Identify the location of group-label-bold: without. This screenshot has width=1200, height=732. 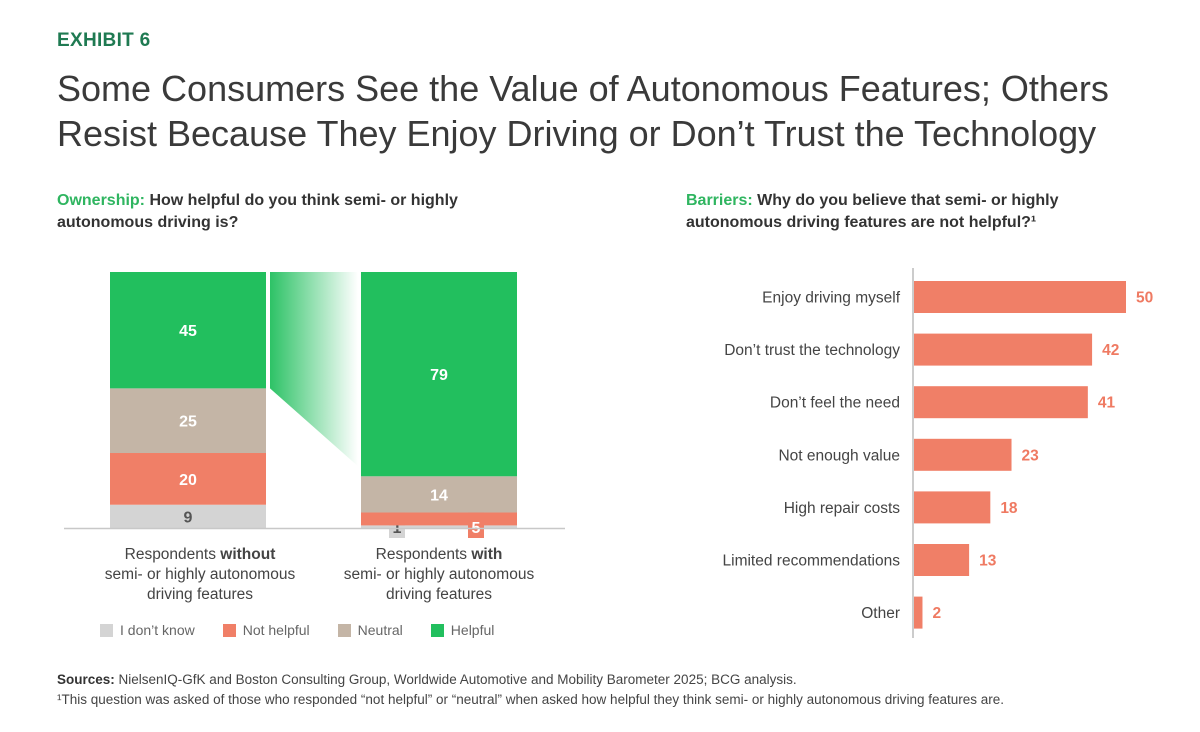
(248, 554).